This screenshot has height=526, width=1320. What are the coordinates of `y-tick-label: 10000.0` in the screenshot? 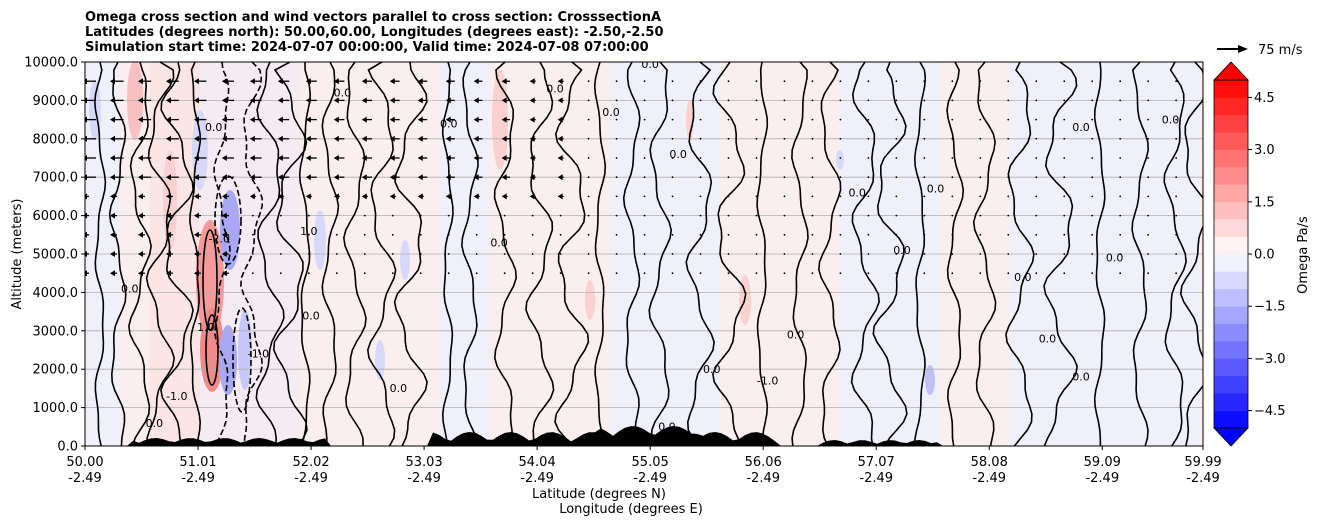 It's located at (51, 63).